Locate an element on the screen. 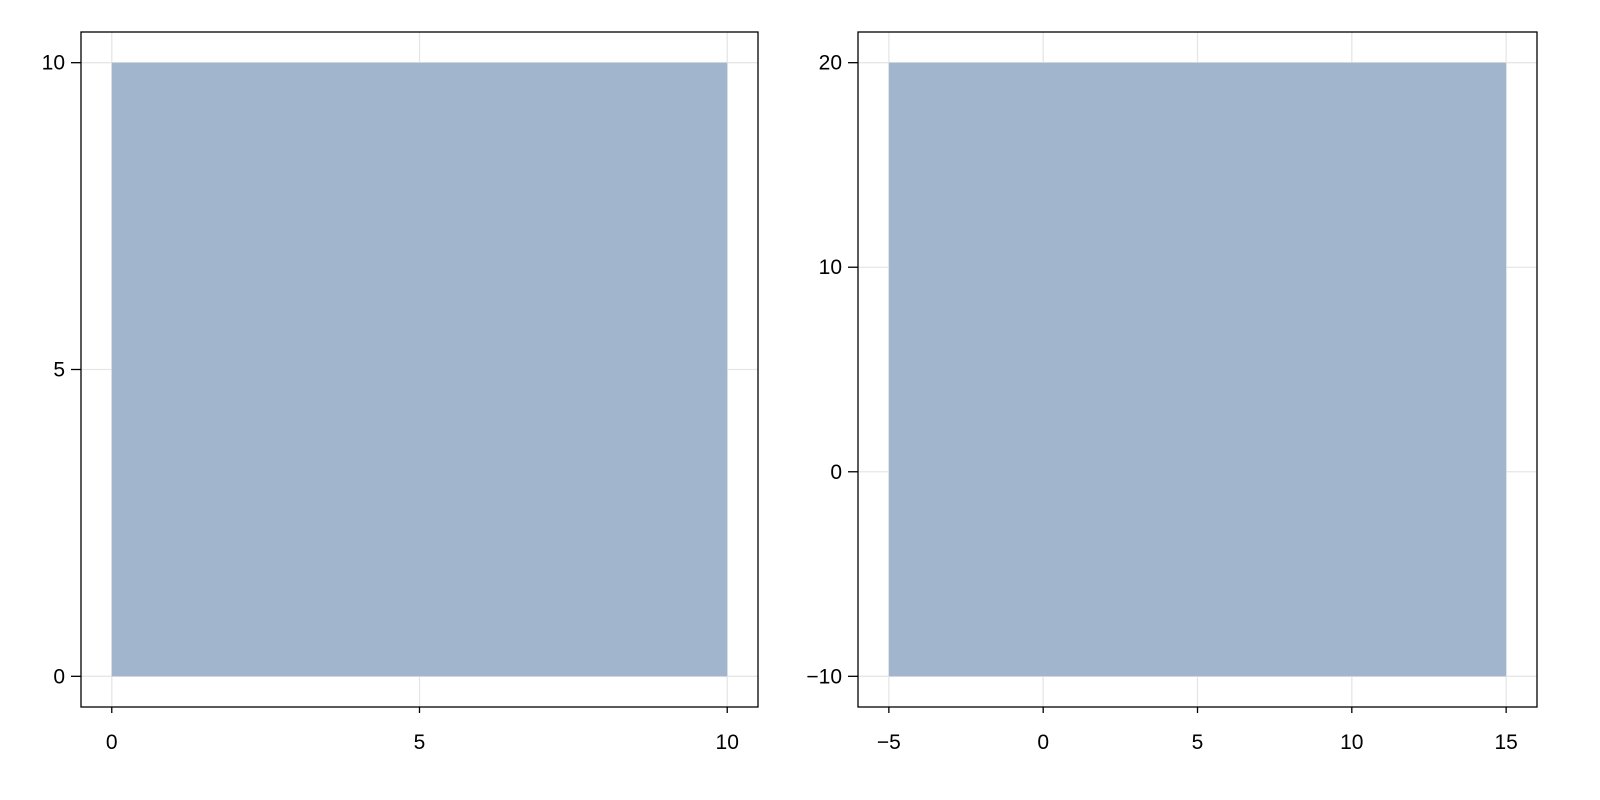  y-tick-label: 5 is located at coordinates (59, 370).